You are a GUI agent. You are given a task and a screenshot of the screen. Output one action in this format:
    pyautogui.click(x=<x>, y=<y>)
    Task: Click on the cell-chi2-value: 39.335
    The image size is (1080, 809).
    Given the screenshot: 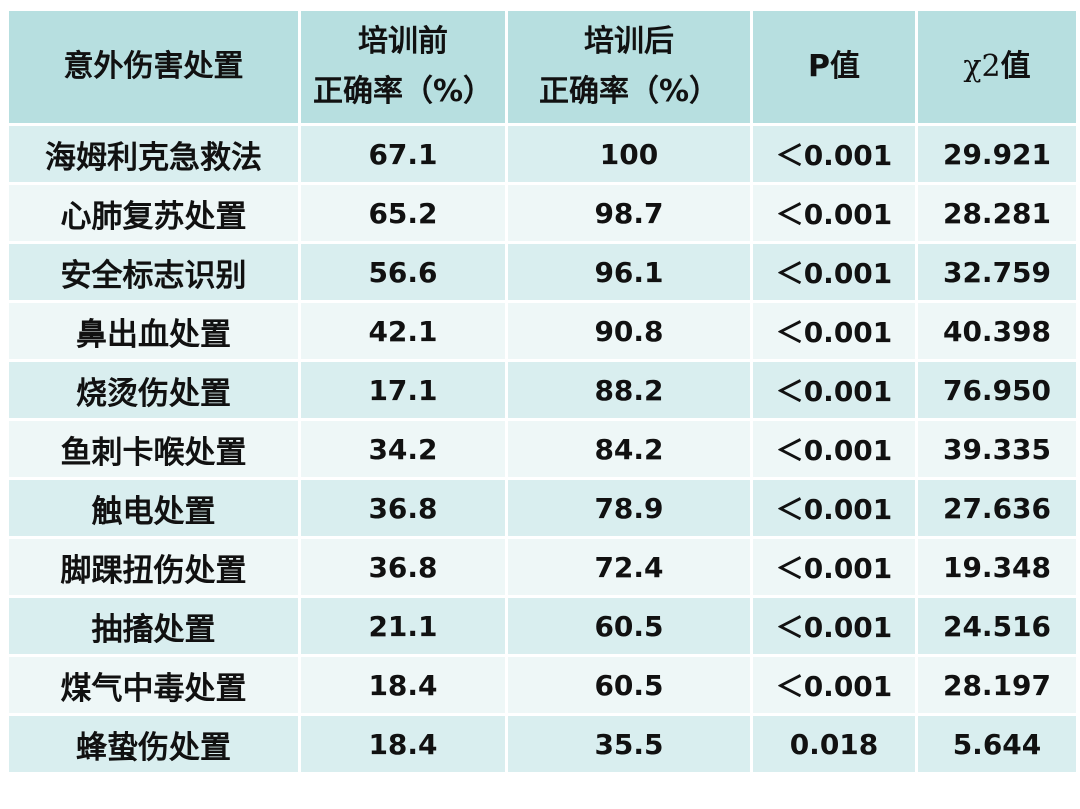 What is the action you would take?
    pyautogui.click(x=997, y=449)
    